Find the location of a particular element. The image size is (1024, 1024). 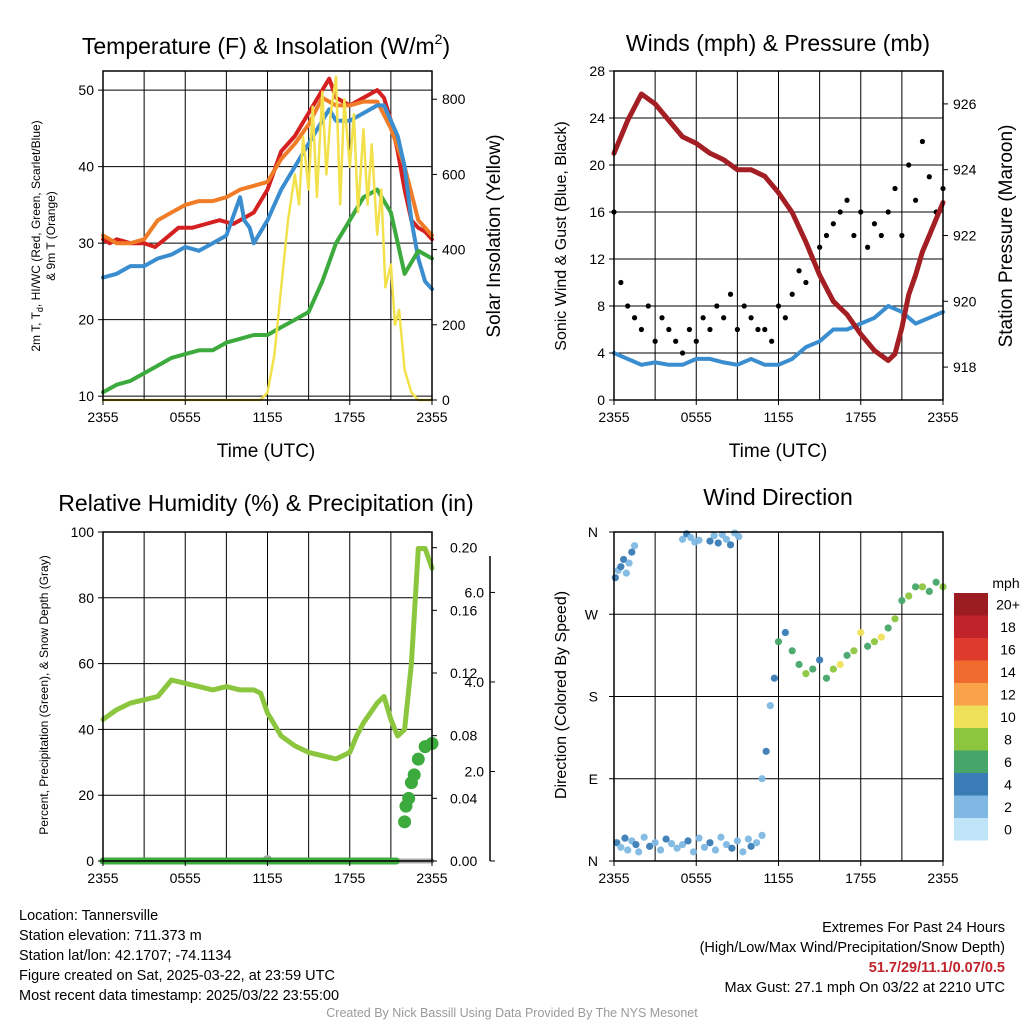

humidity-x-tick-label: 2355 is located at coordinates (431, 878).